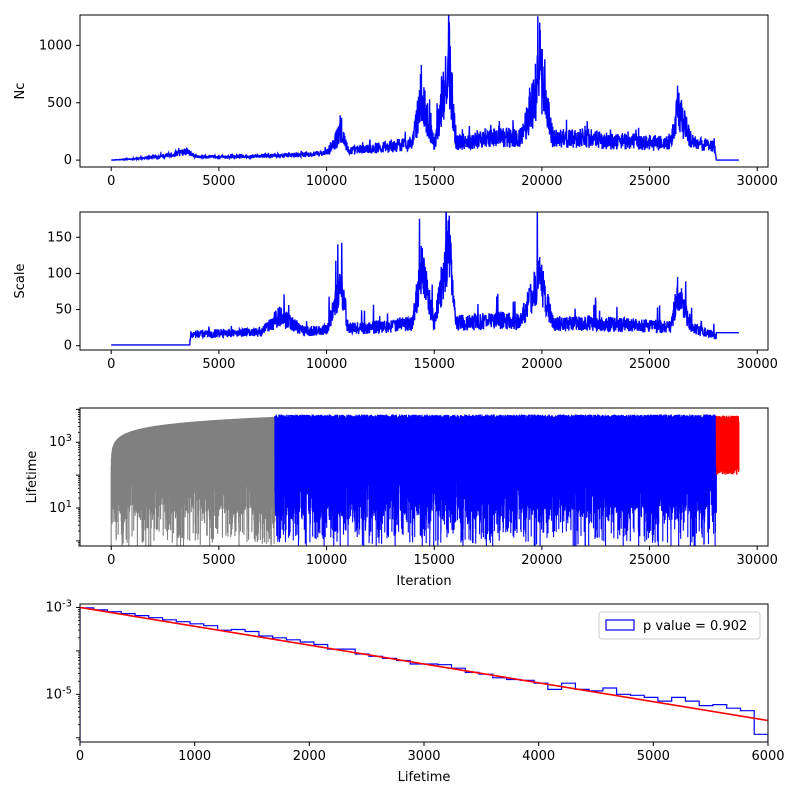  I want to click on x-tick-label: 1000, so click(194, 756).